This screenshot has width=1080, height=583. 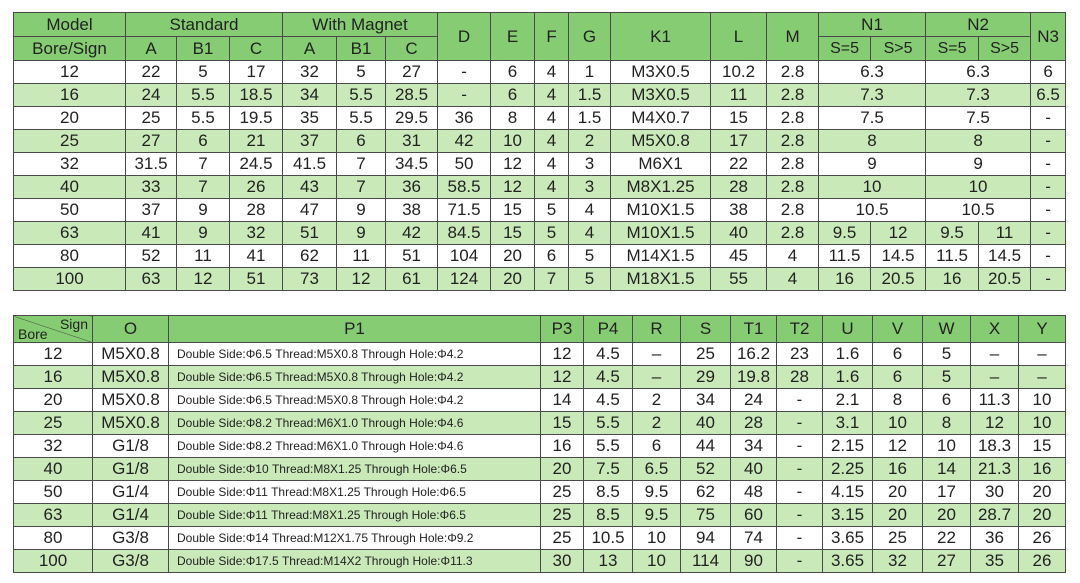 What do you see at coordinates (656, 329) in the screenshot?
I see `header-cell: R` at bounding box center [656, 329].